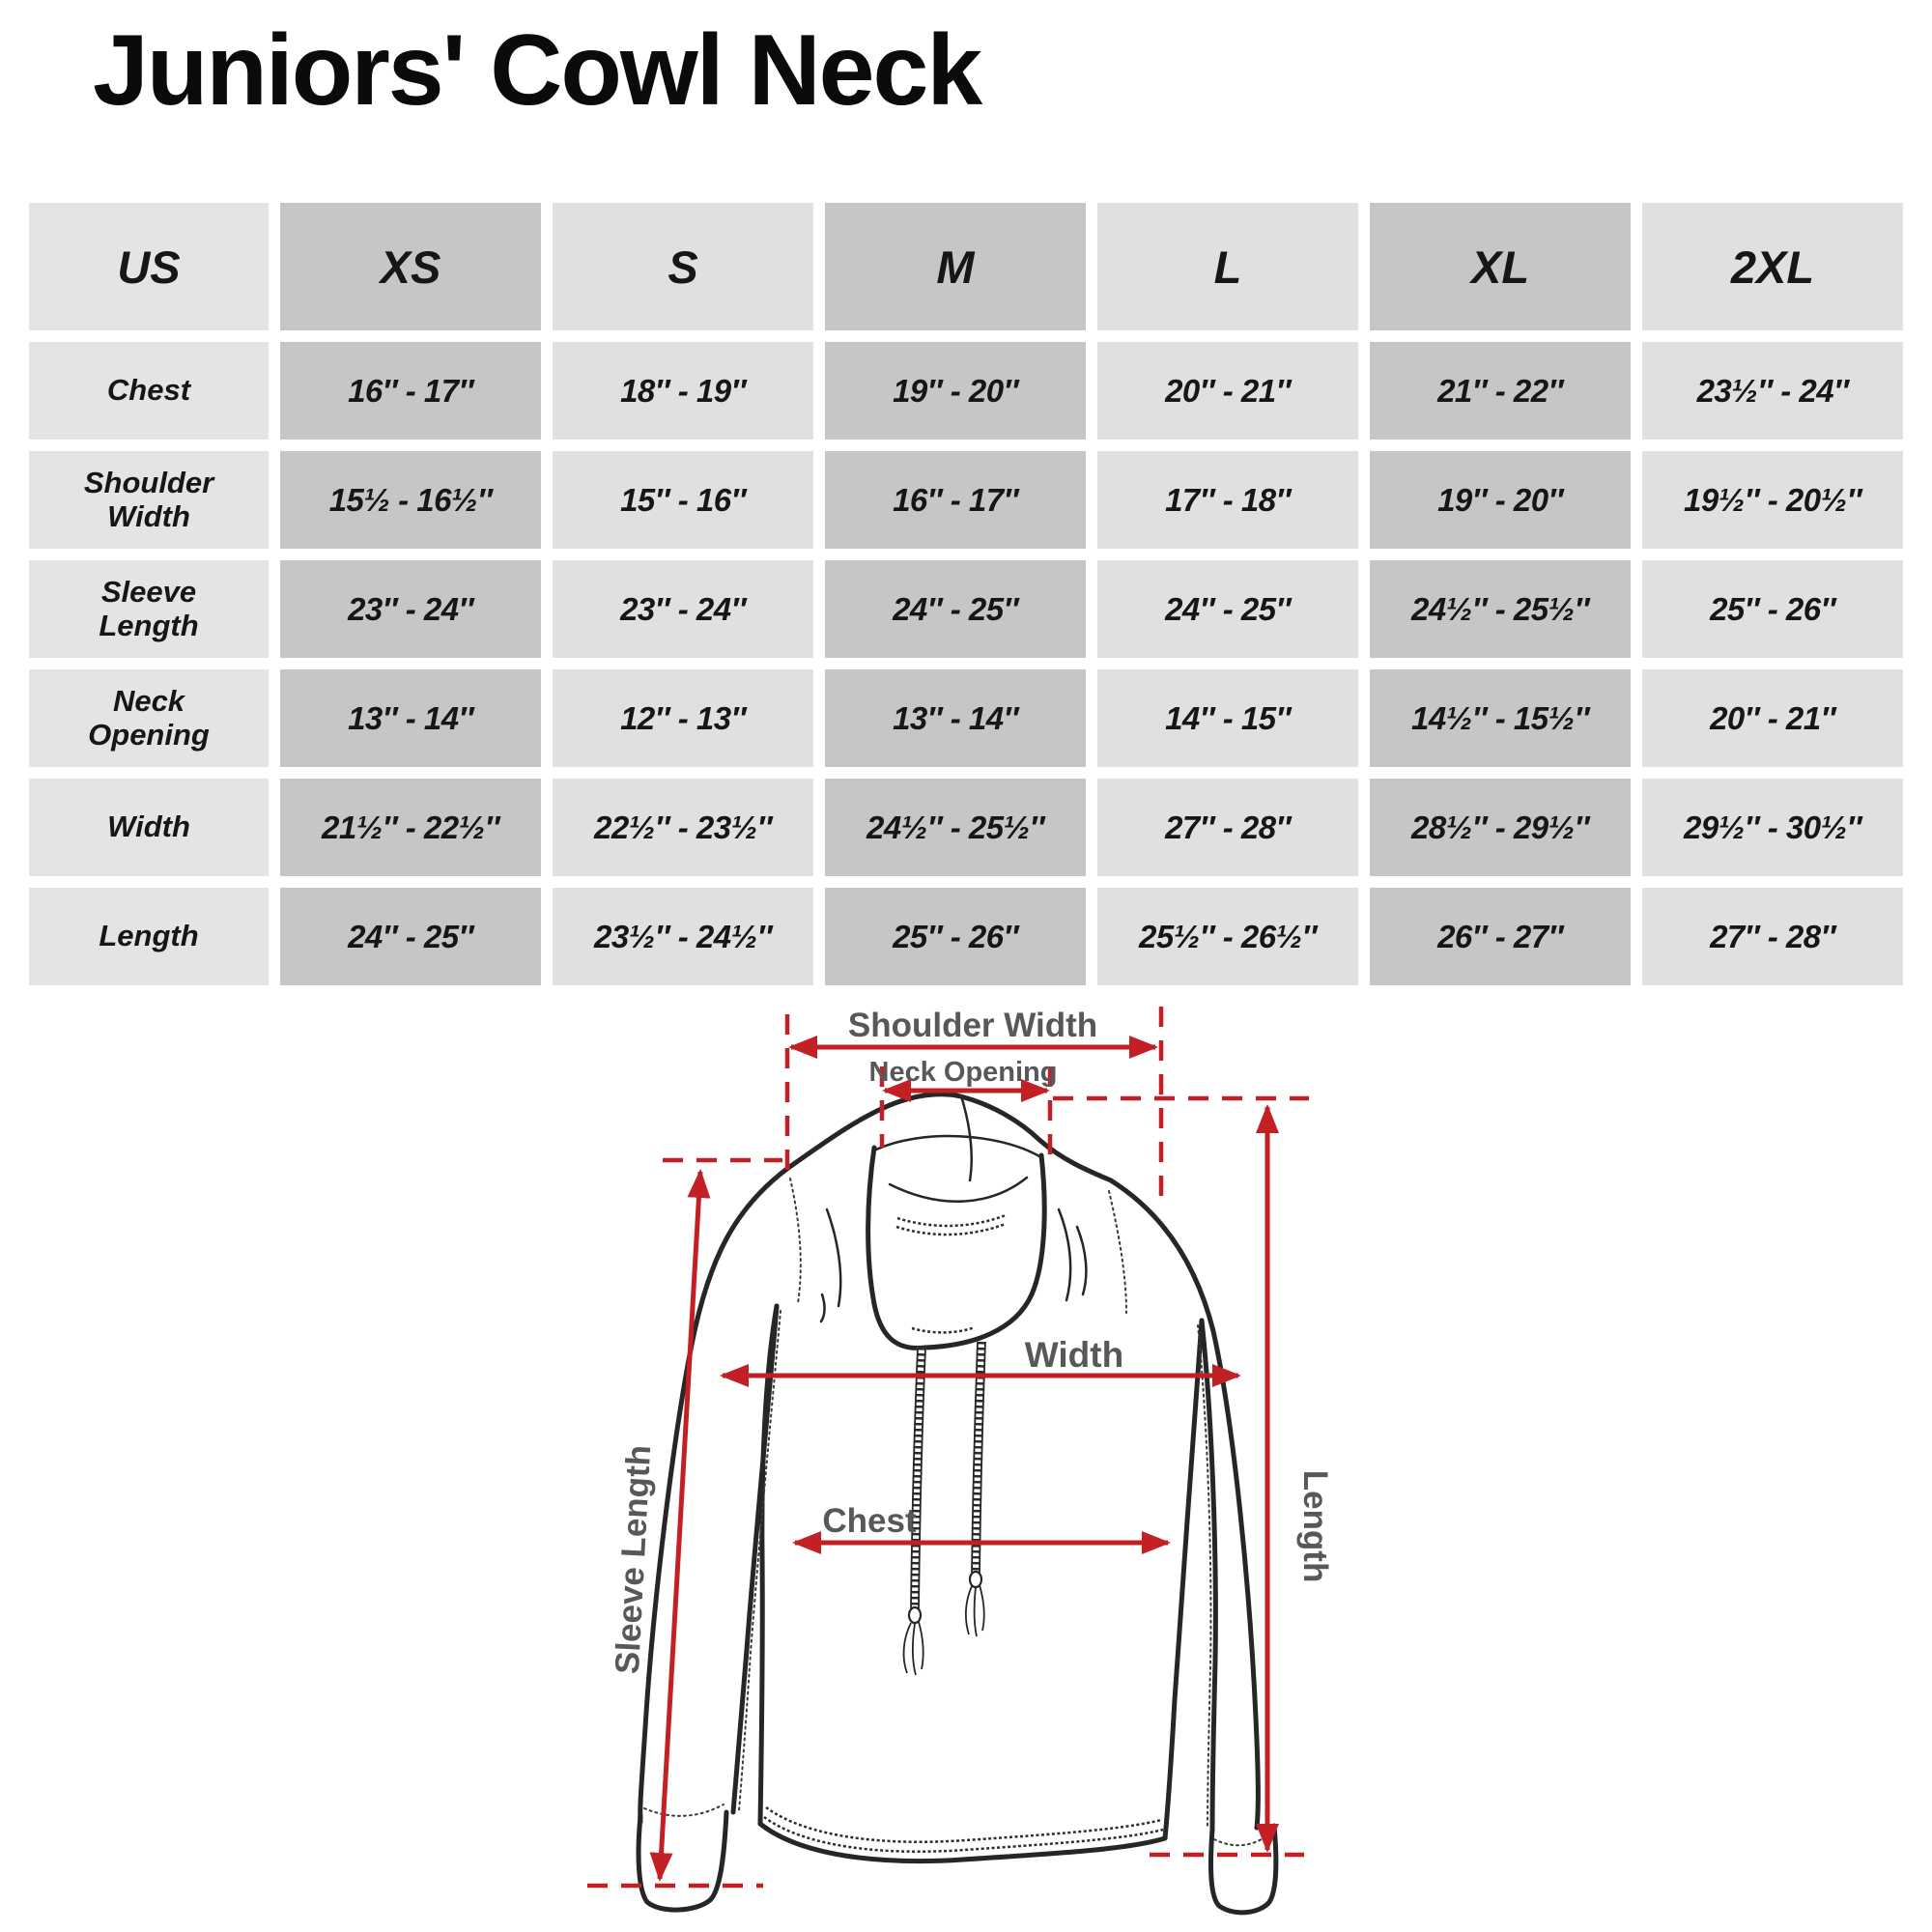 The height and width of the screenshot is (1932, 1932). Describe the element at coordinates (1772, 266) in the screenshot. I see `column-header-2xl: 2XL` at that location.